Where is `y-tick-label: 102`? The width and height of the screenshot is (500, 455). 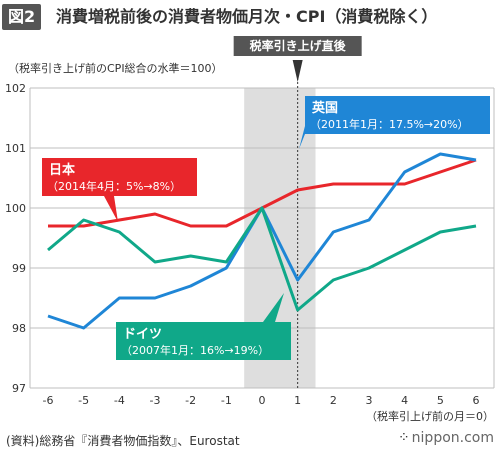
y-tick-label: 102 is located at coordinates (15, 88).